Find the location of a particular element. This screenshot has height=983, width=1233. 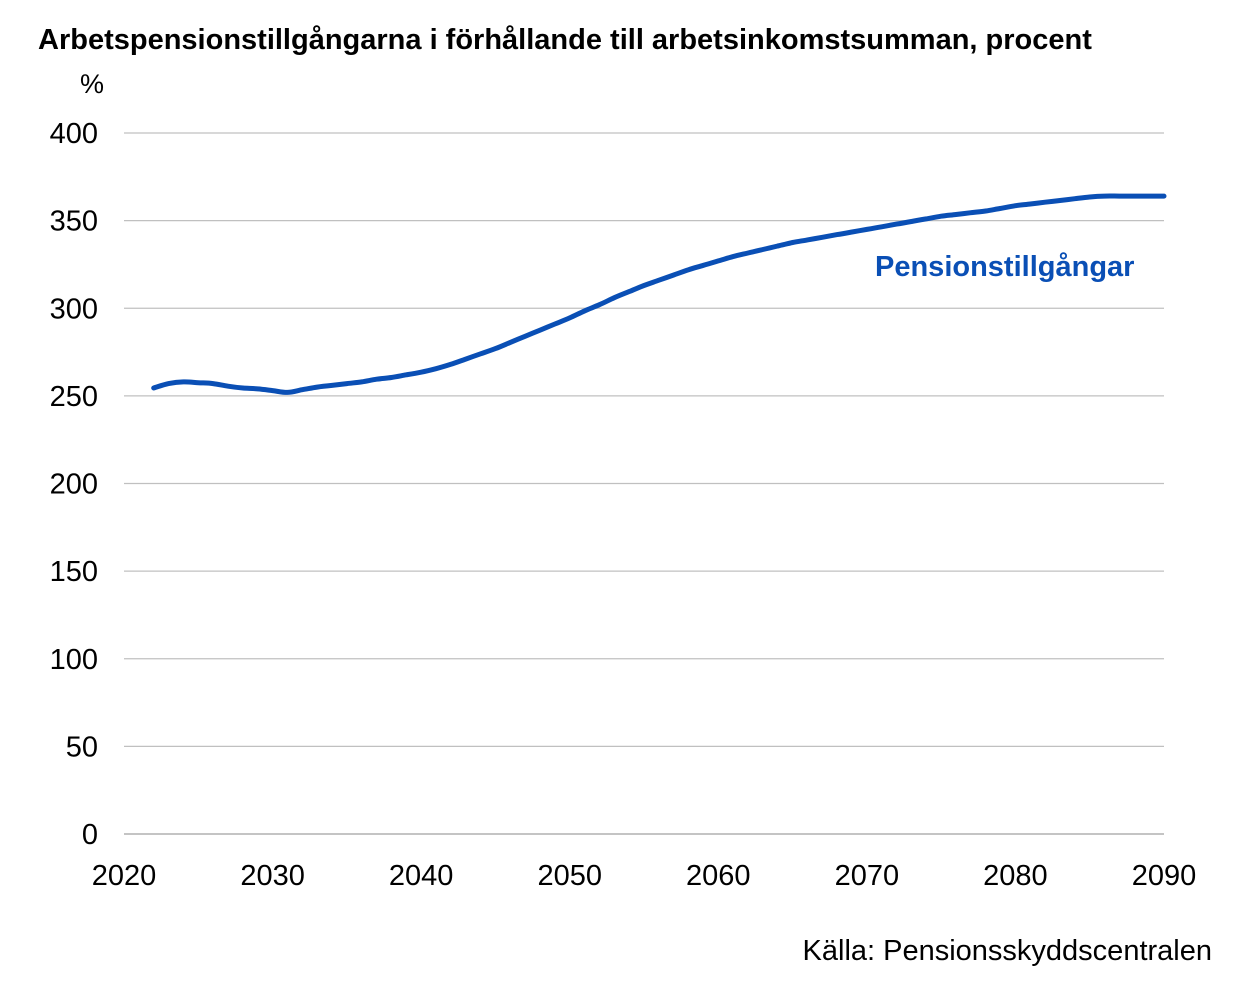

y-tick-label: 150 is located at coordinates (74, 572).